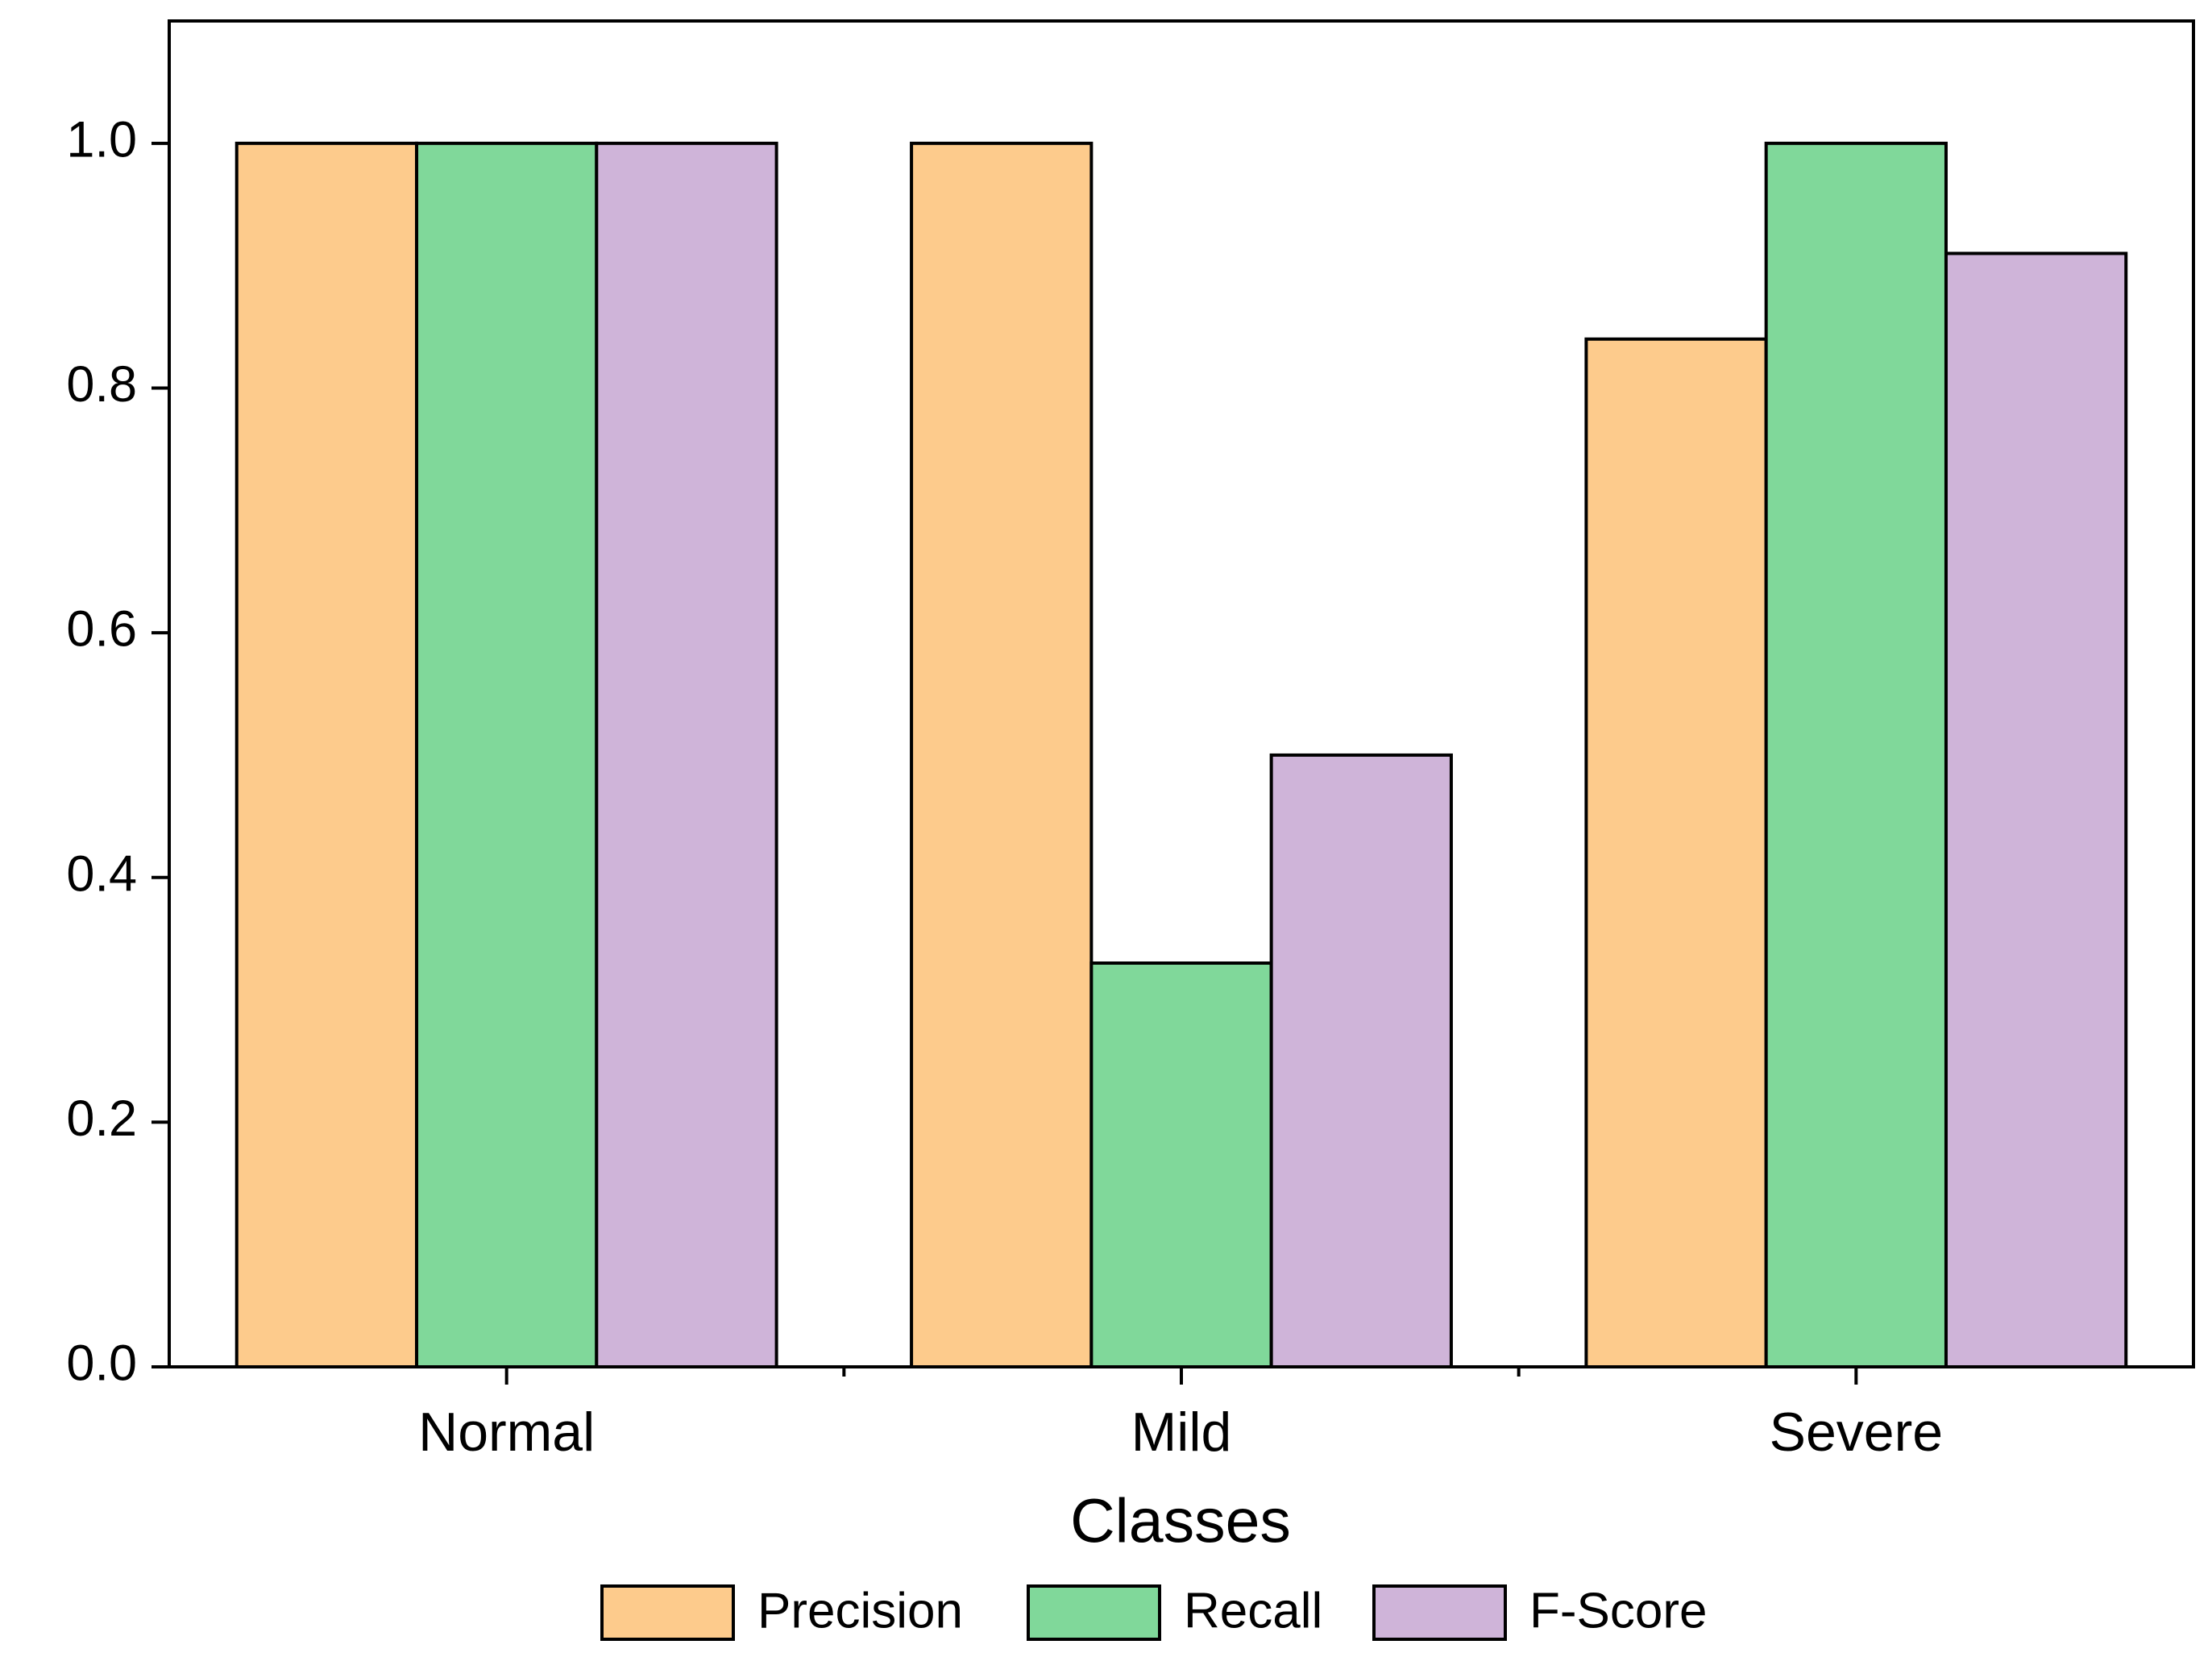 The height and width of the screenshot is (1657, 2212). What do you see at coordinates (1181, 1433) in the screenshot?
I see `x-tick-label: Mild` at bounding box center [1181, 1433].